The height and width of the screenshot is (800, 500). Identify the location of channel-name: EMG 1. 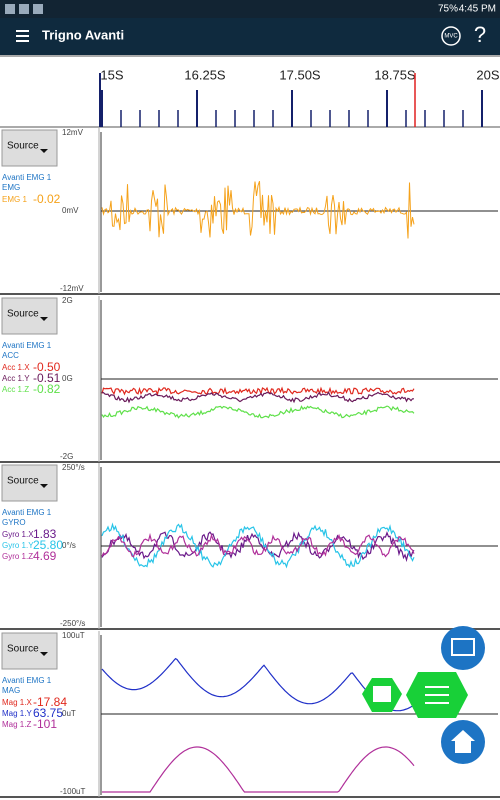
(14, 199).